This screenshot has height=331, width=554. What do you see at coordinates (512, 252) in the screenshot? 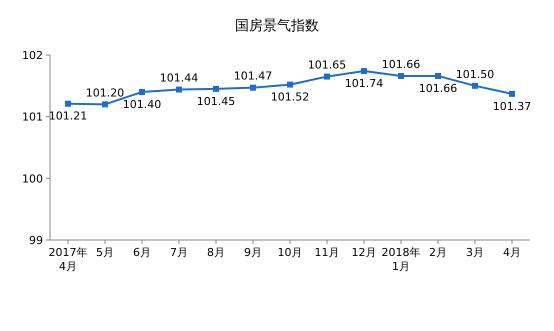
I see `x-tick-label: 4月` at bounding box center [512, 252].